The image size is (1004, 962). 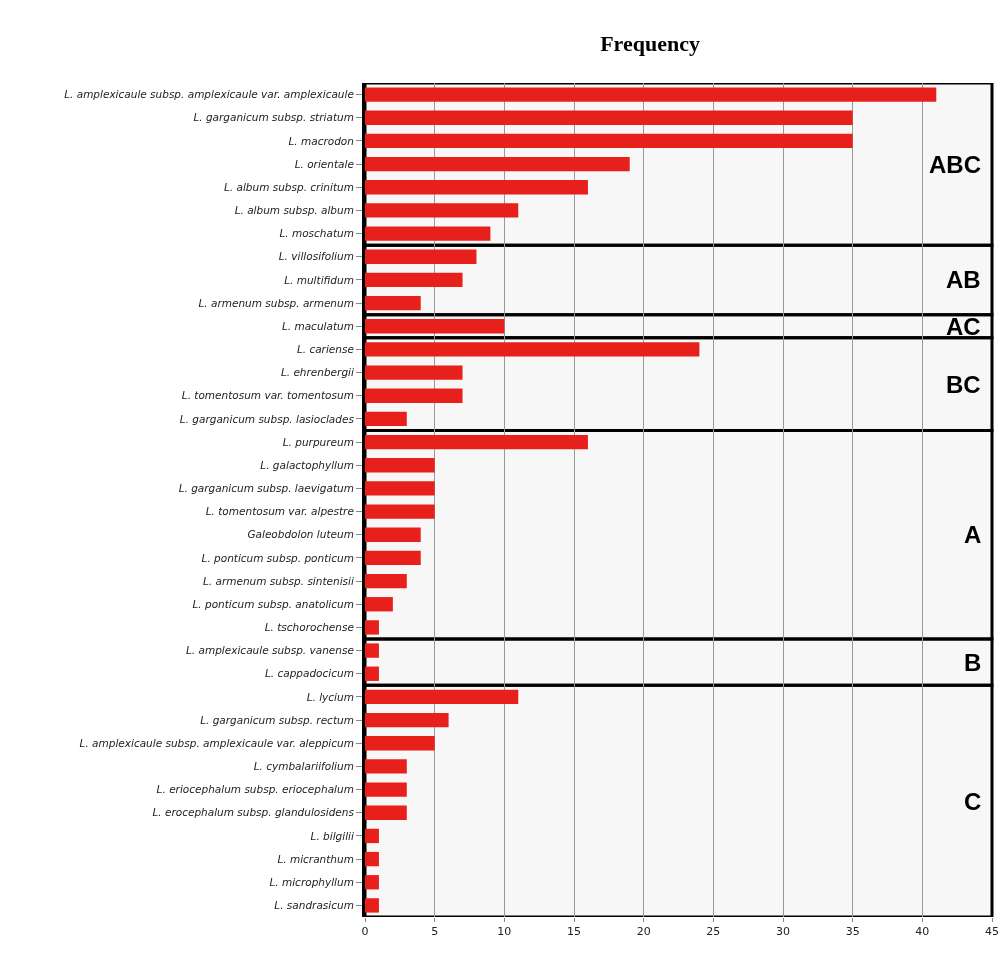 I want to click on x-tick-label: 20, so click(x=643, y=932).